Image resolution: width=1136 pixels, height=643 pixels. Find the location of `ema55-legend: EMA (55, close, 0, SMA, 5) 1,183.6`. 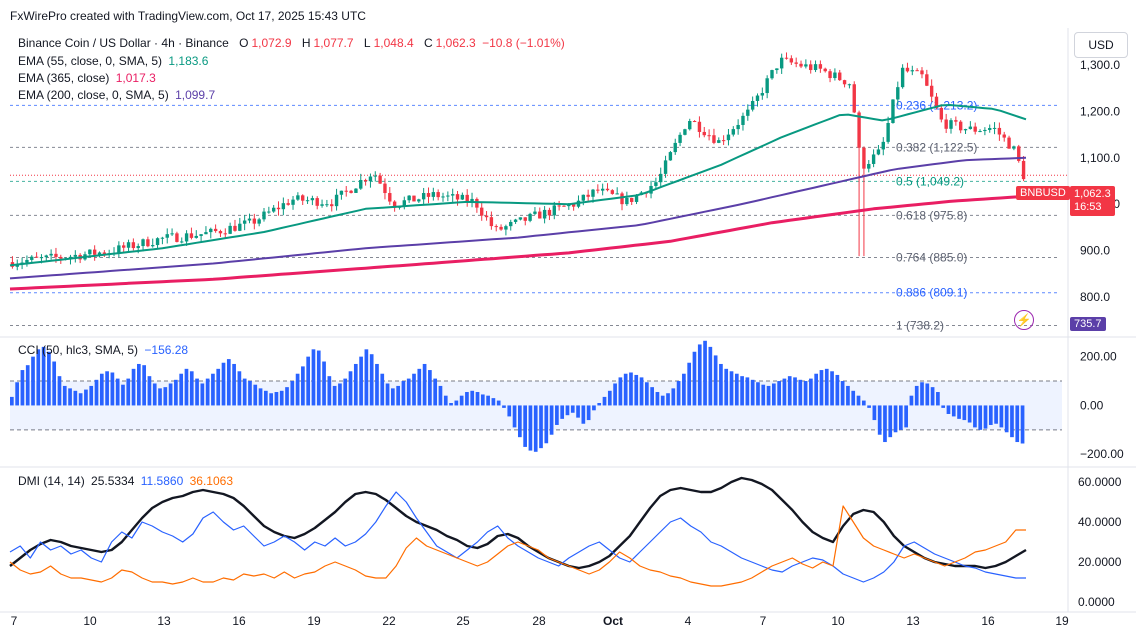

ema55-legend: EMA (55, close, 0, SMA, 5) 1,183.6 is located at coordinates (114, 61).